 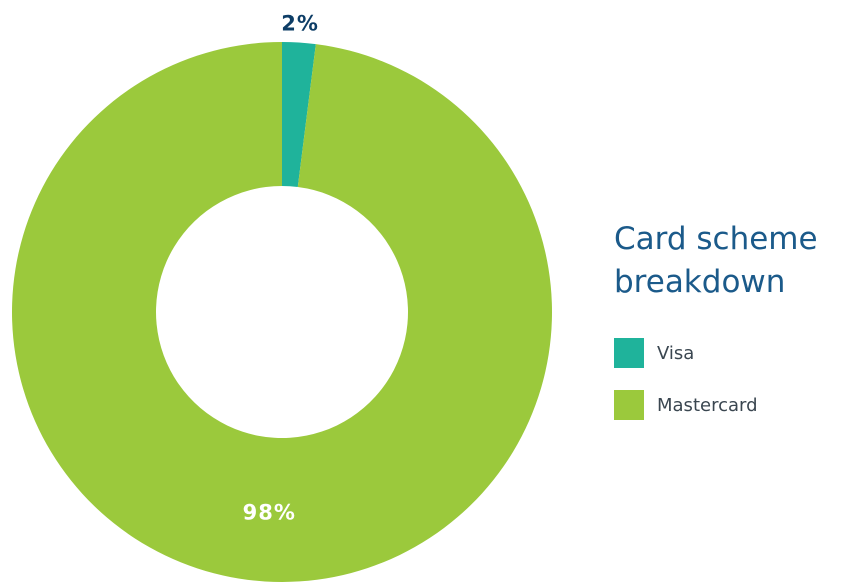 I want to click on legend-label: Visa, so click(x=675, y=353).